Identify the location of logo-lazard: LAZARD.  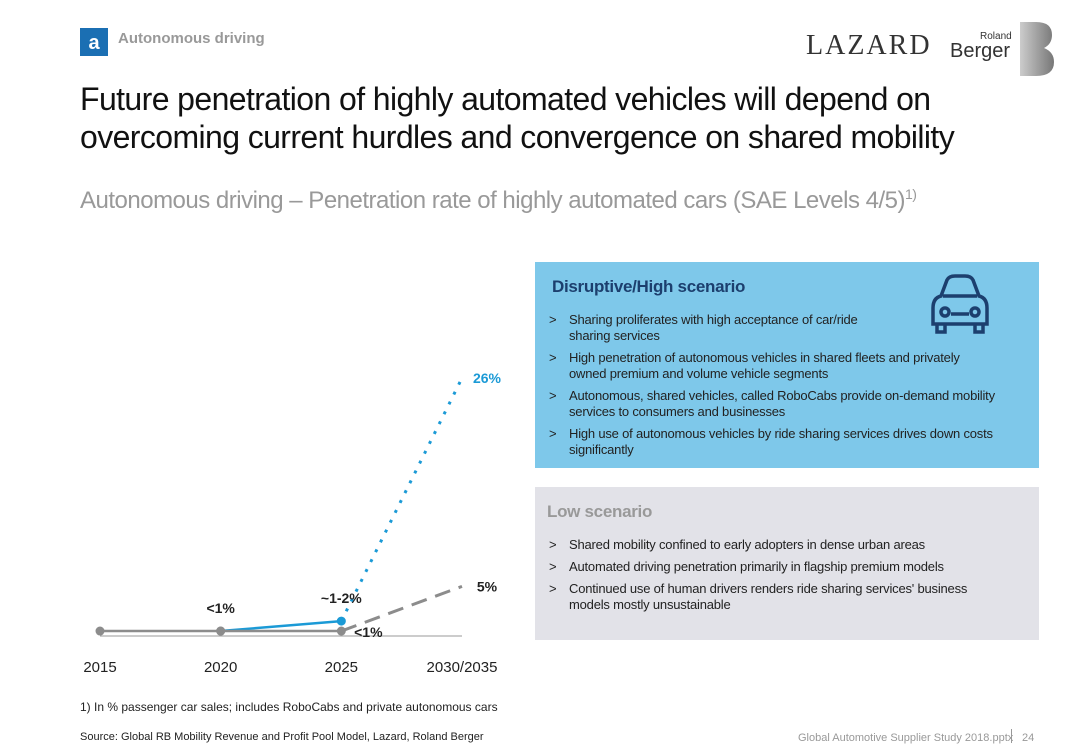
(869, 45).